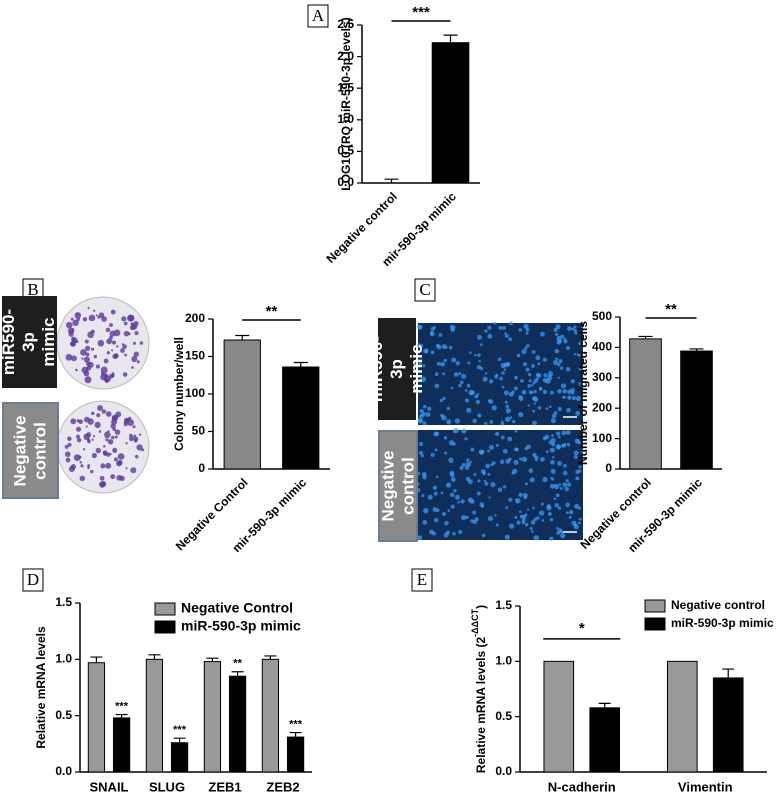 This screenshot has height=796, width=777. What do you see at coordinates (503, 771) in the screenshot?
I see `y-tick-label: 0.0` at bounding box center [503, 771].